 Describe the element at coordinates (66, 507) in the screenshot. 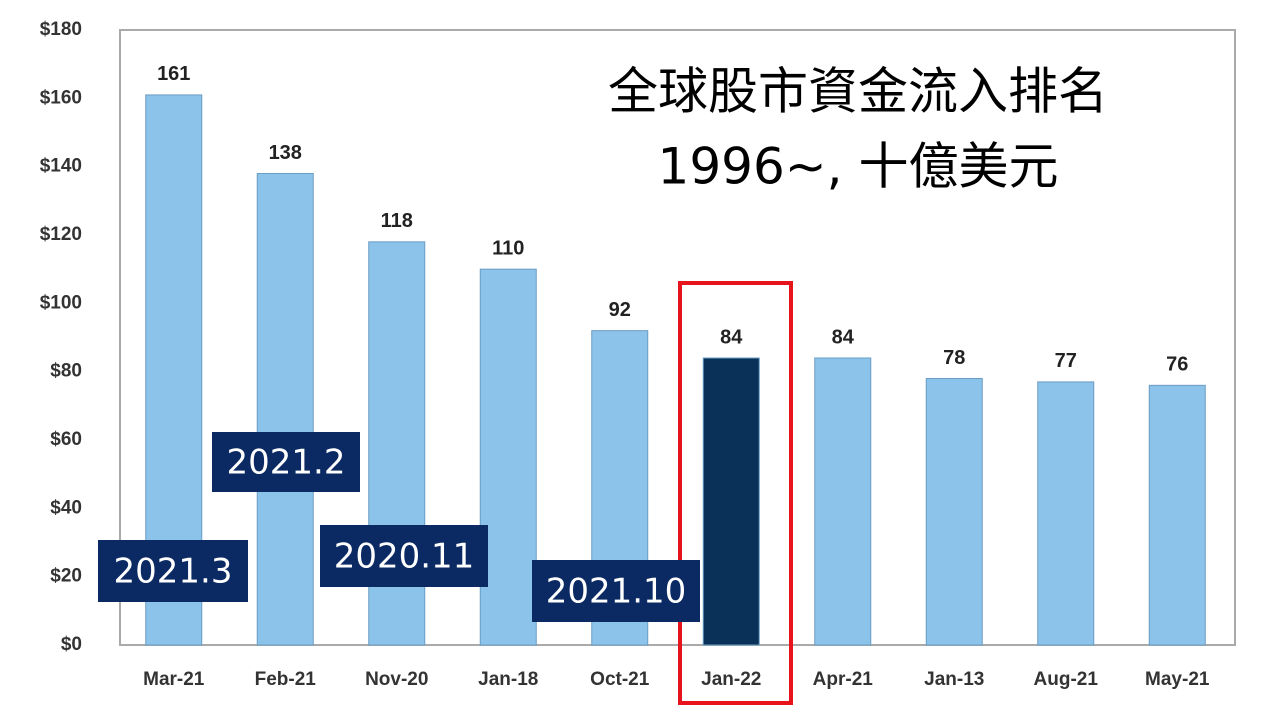

I see `y-tick-label: $40` at that location.